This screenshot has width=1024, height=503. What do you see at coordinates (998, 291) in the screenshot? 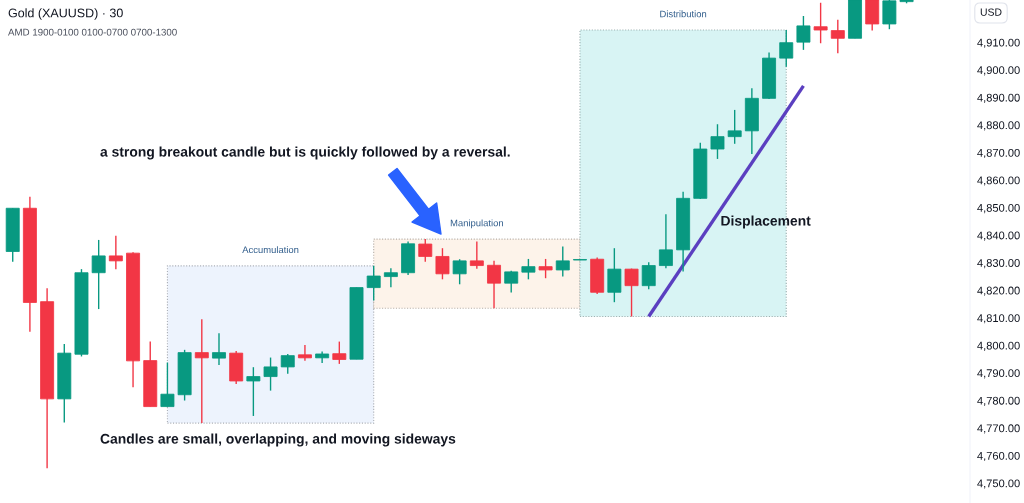
I see `y-tick-label: 4,820.00` at bounding box center [998, 291].